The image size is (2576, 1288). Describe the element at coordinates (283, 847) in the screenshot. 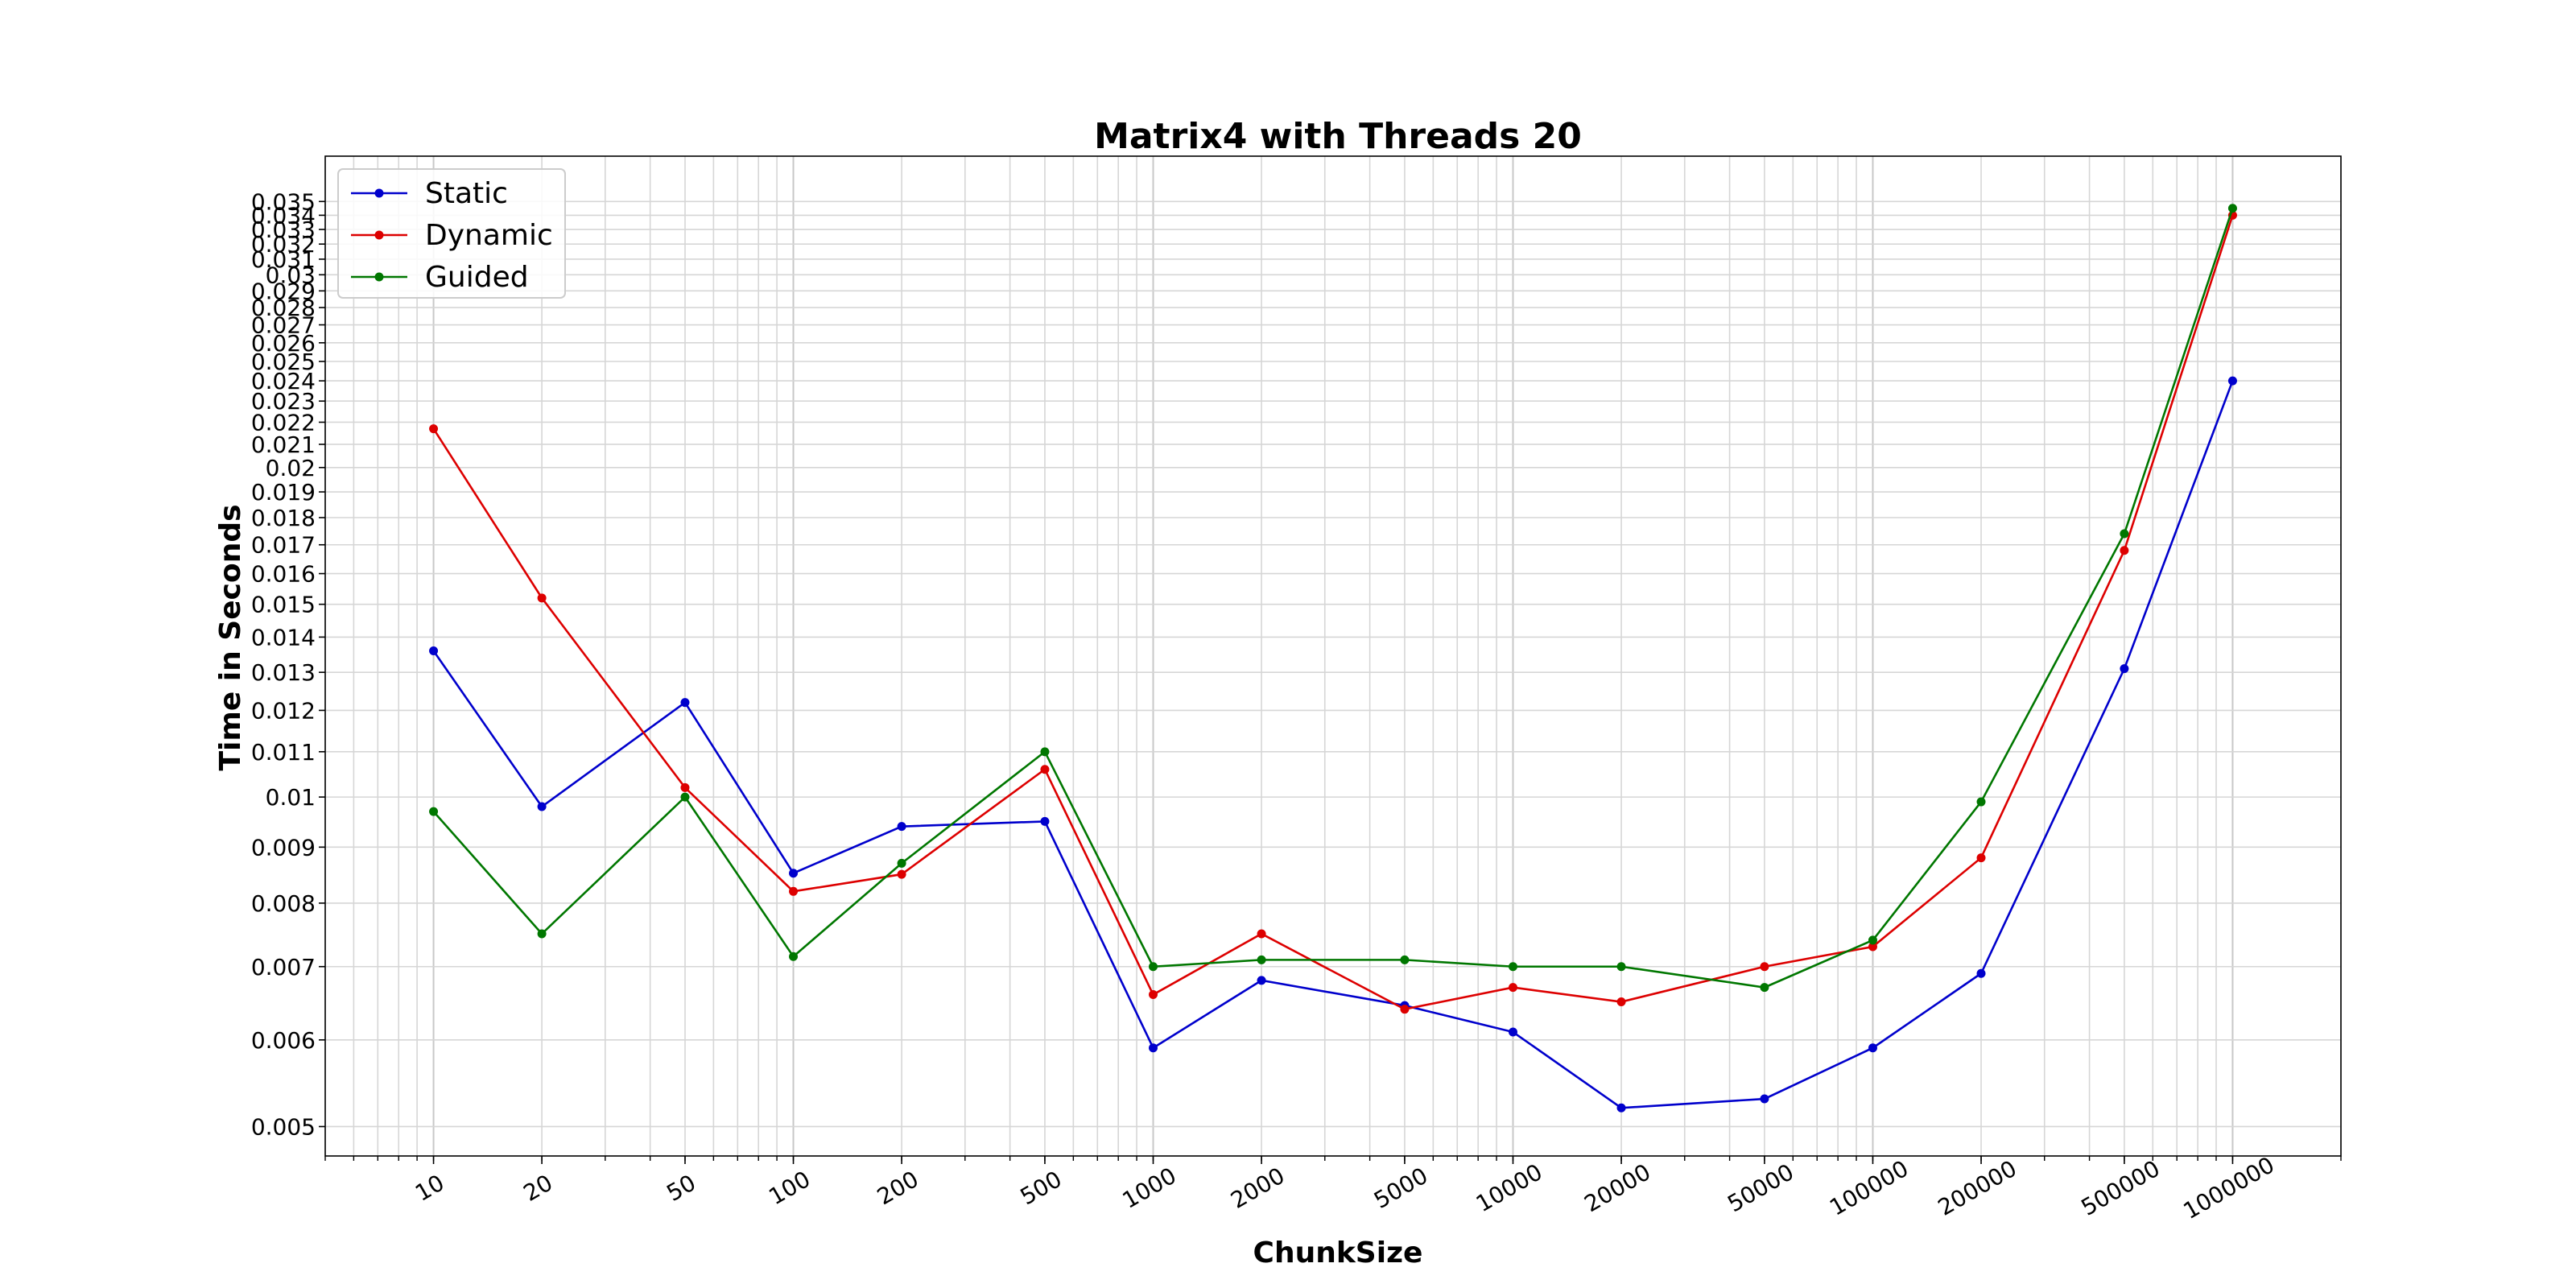

I see `y-tick-label: 0.009` at that location.